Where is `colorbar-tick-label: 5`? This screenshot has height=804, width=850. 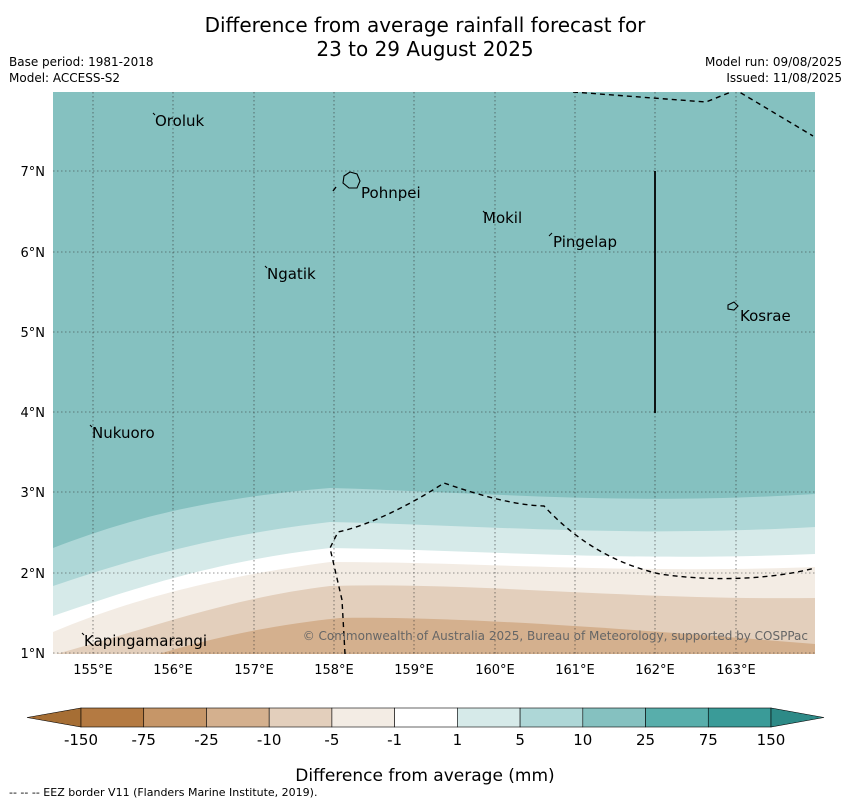
colorbar-tick-label: 5 is located at coordinates (520, 740).